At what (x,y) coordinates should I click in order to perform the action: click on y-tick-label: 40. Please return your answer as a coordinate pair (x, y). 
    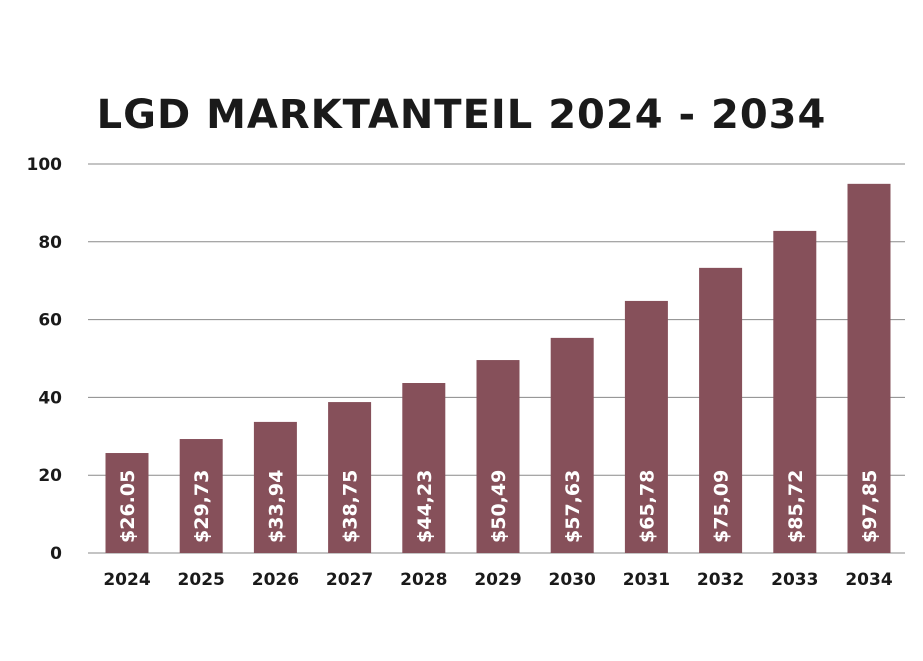
    Looking at the image, I should click on (50, 398).